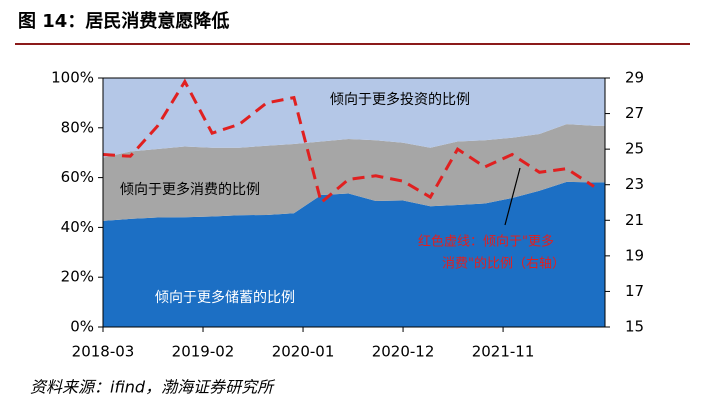  I want to click on annotation: 消费"的比例（右轴）, so click(503, 264).